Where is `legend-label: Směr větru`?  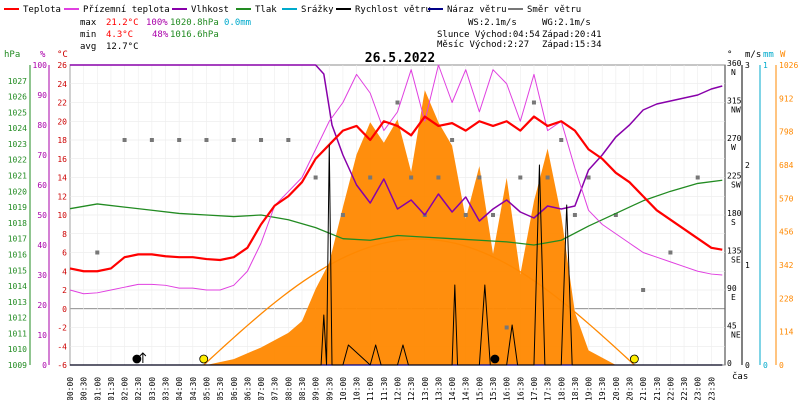 legend-label: Směr větru is located at coordinates (554, 10).